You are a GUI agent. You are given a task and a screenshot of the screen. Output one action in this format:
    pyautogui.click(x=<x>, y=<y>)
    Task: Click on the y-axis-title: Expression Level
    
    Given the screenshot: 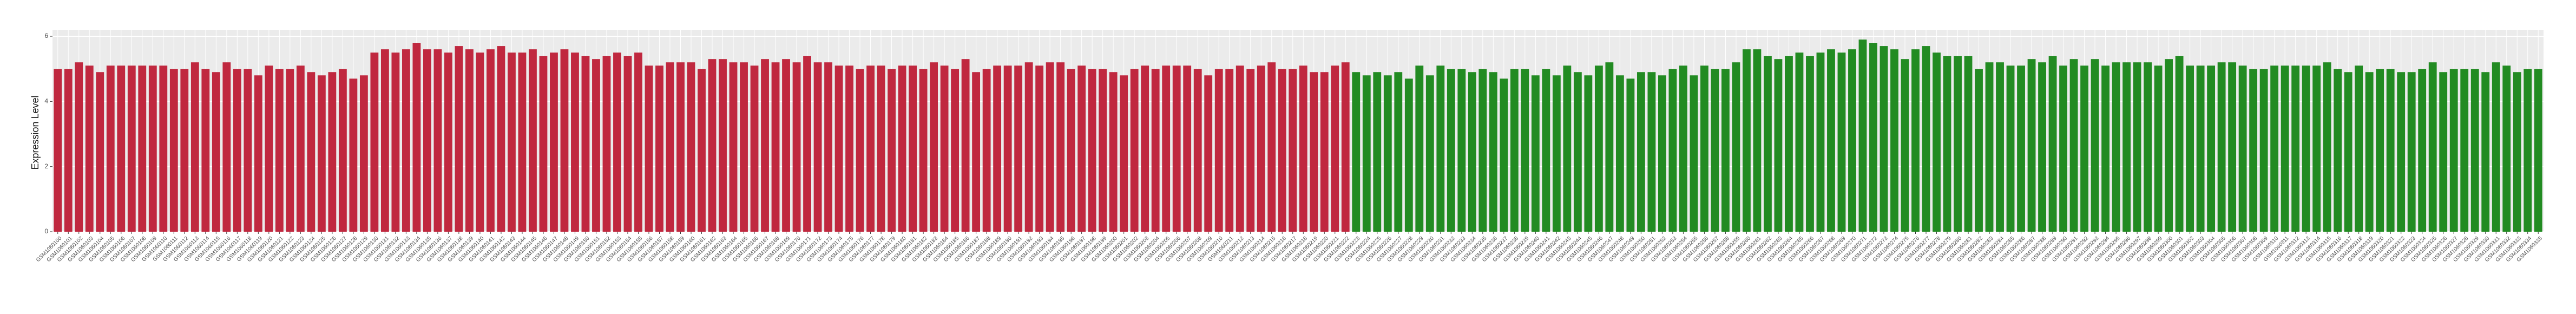 What is the action you would take?
    pyautogui.click(x=35, y=132)
    